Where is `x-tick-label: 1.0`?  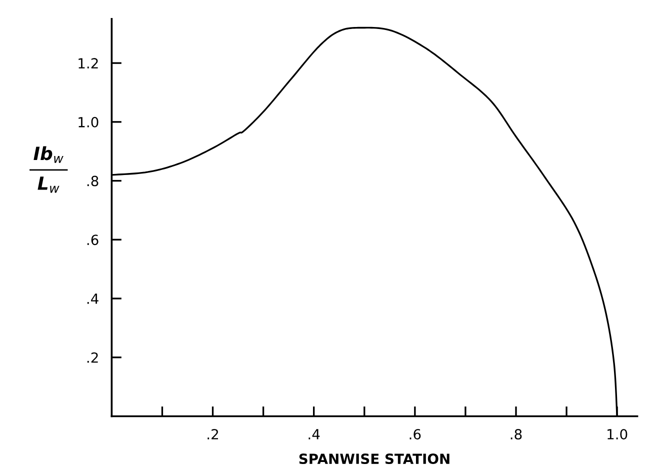
x-tick-label: 1.0 is located at coordinates (618, 434).